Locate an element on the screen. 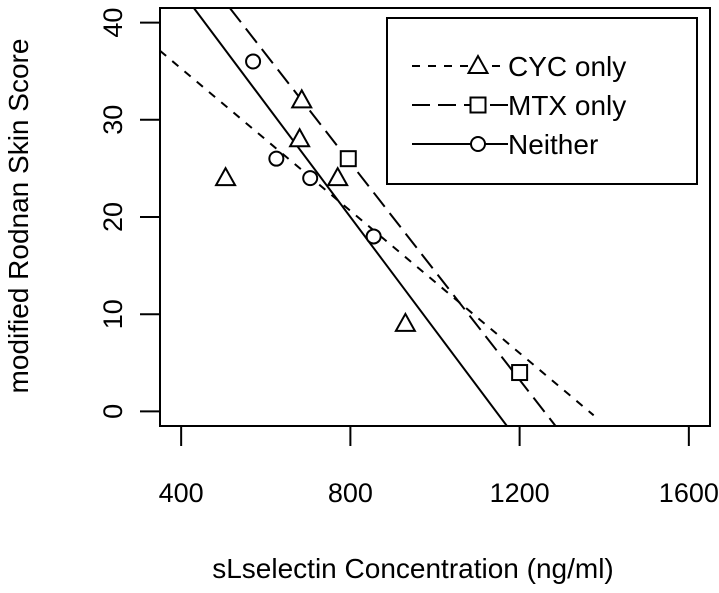  y-tick-label: 0 is located at coordinates (113, 411).